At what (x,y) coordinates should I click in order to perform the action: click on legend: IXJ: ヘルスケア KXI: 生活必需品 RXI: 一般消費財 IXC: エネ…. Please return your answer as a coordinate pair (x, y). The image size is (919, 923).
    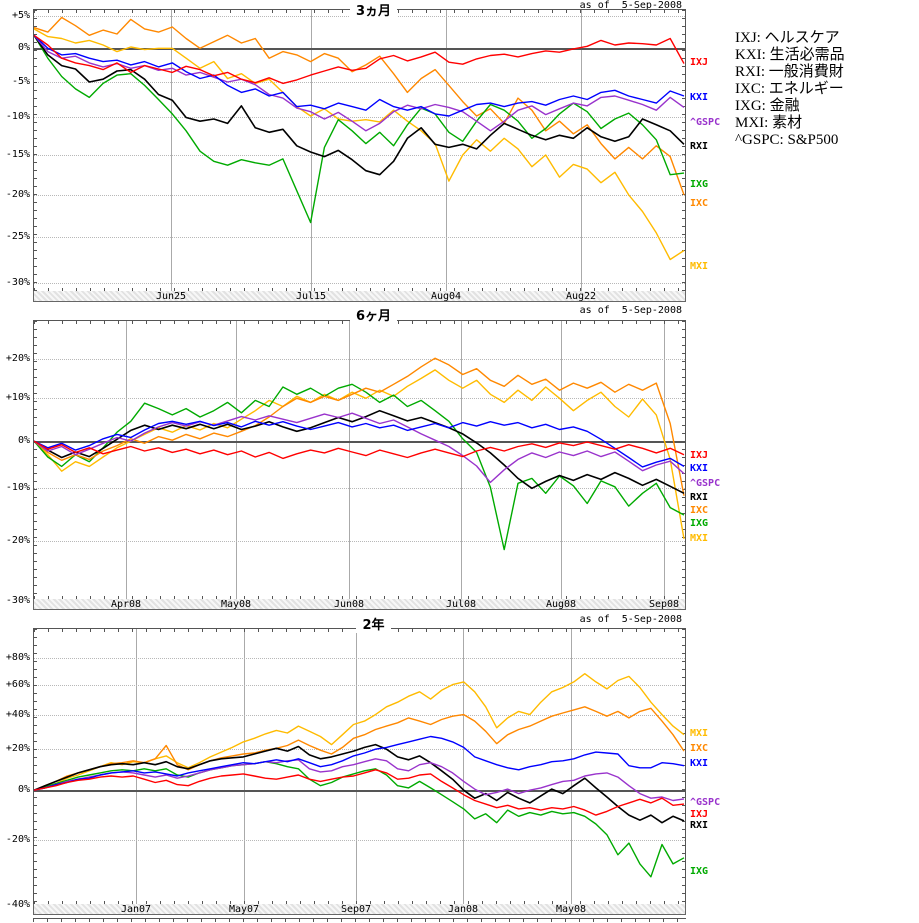
    Looking at the image, I should click on (790, 89).